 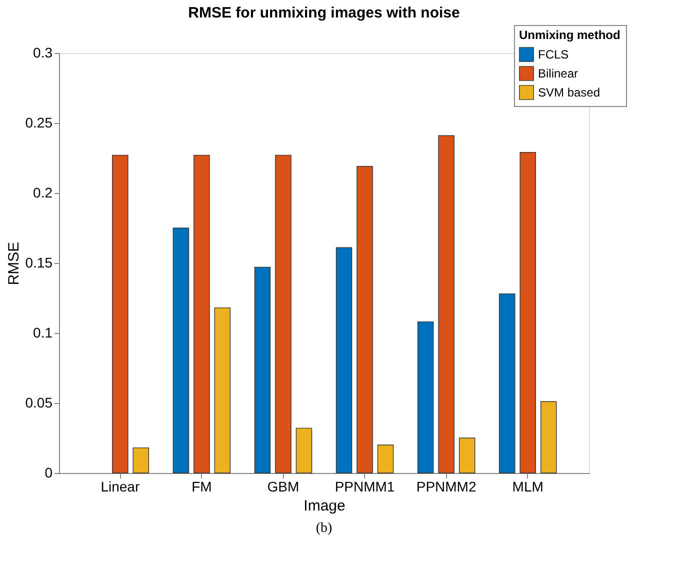 I want to click on y-tick-label: 0.1, so click(x=43, y=332).